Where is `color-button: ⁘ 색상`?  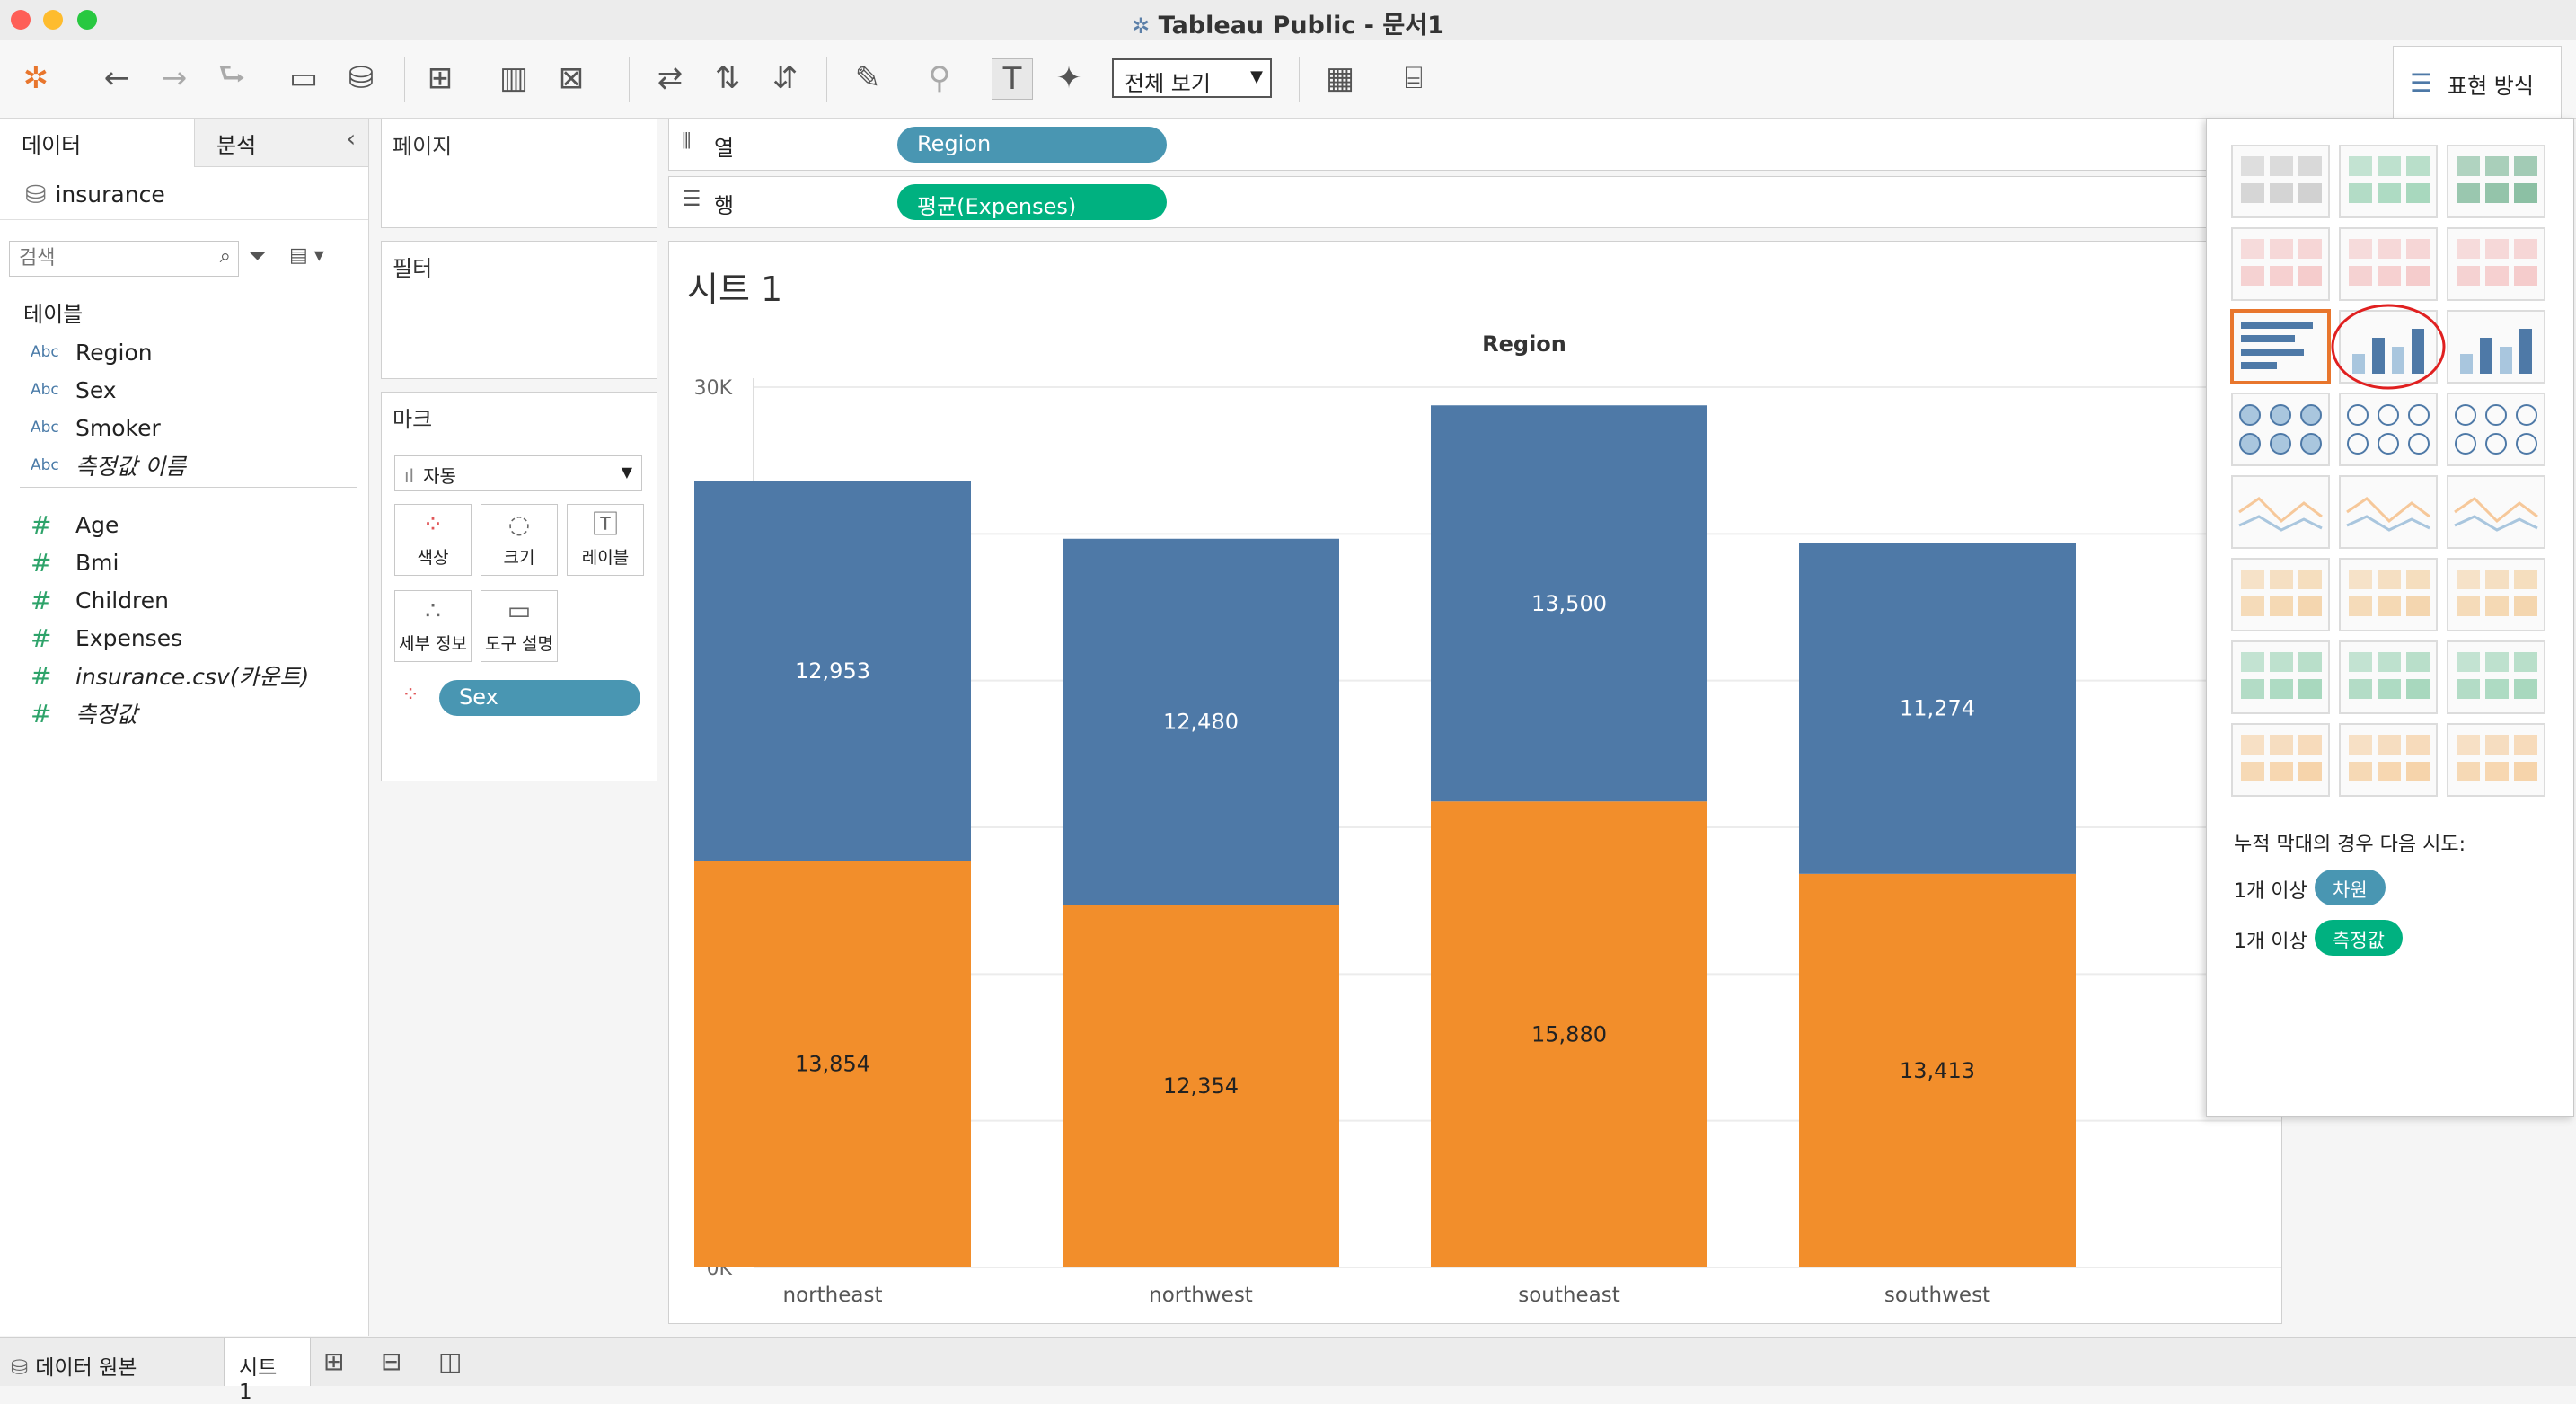
color-button: ⁘ 색상 is located at coordinates (433, 540).